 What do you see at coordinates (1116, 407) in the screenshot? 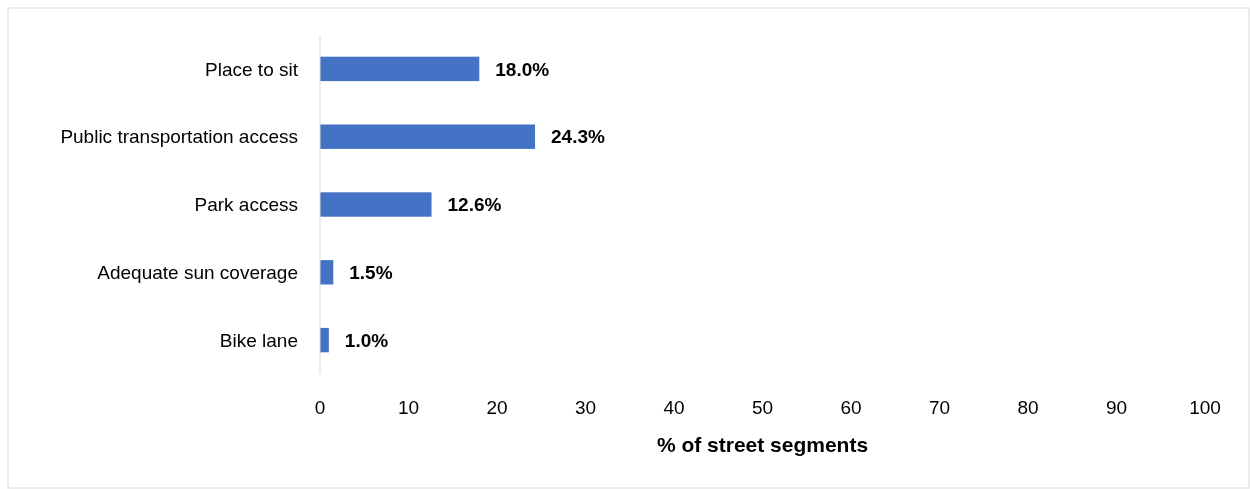
I see `x-tick-label: 90` at bounding box center [1116, 407].